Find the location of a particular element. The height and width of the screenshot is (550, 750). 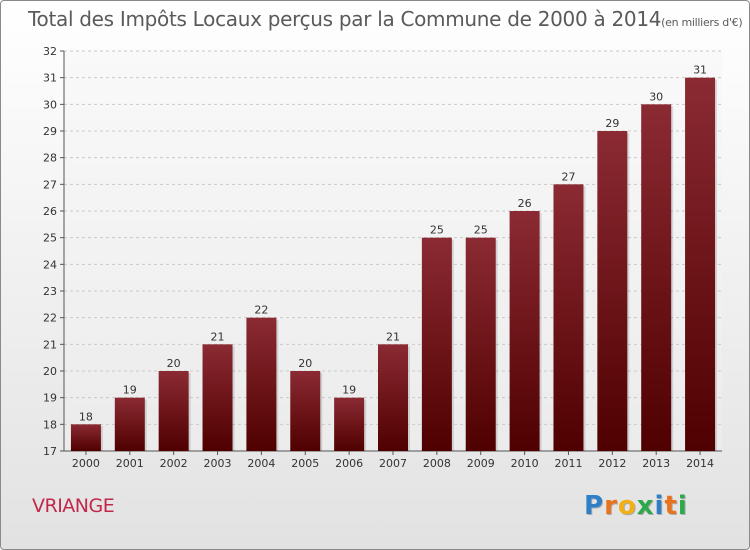

y-tick-label: 17 is located at coordinates (50, 451).